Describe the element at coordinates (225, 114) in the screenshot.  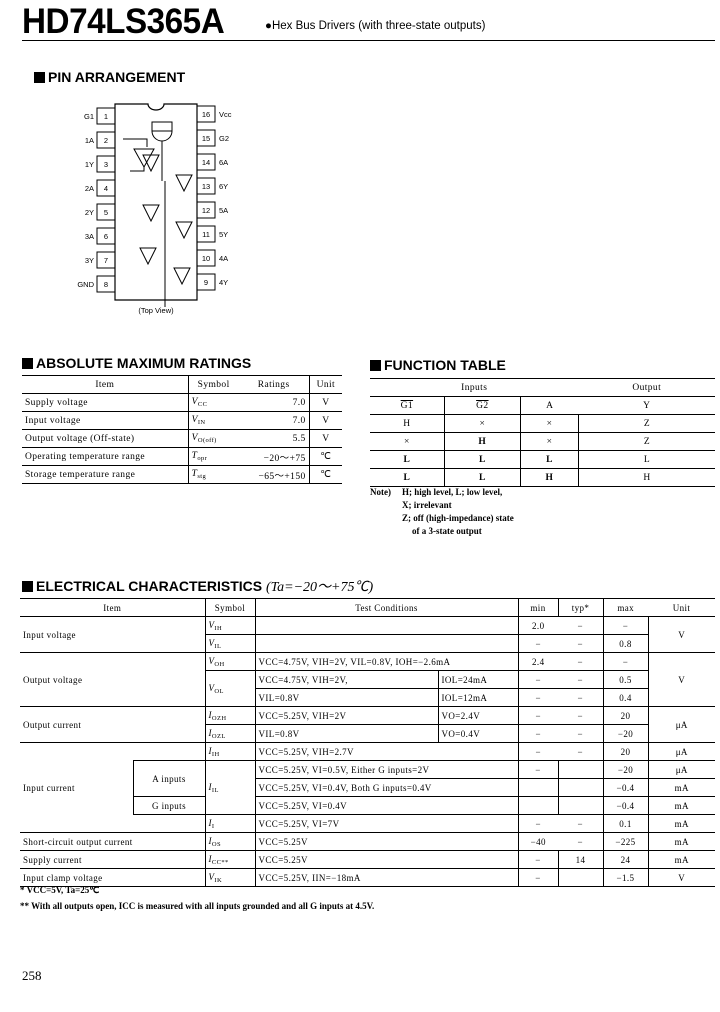
I see `pin-name: Vcc` at that location.